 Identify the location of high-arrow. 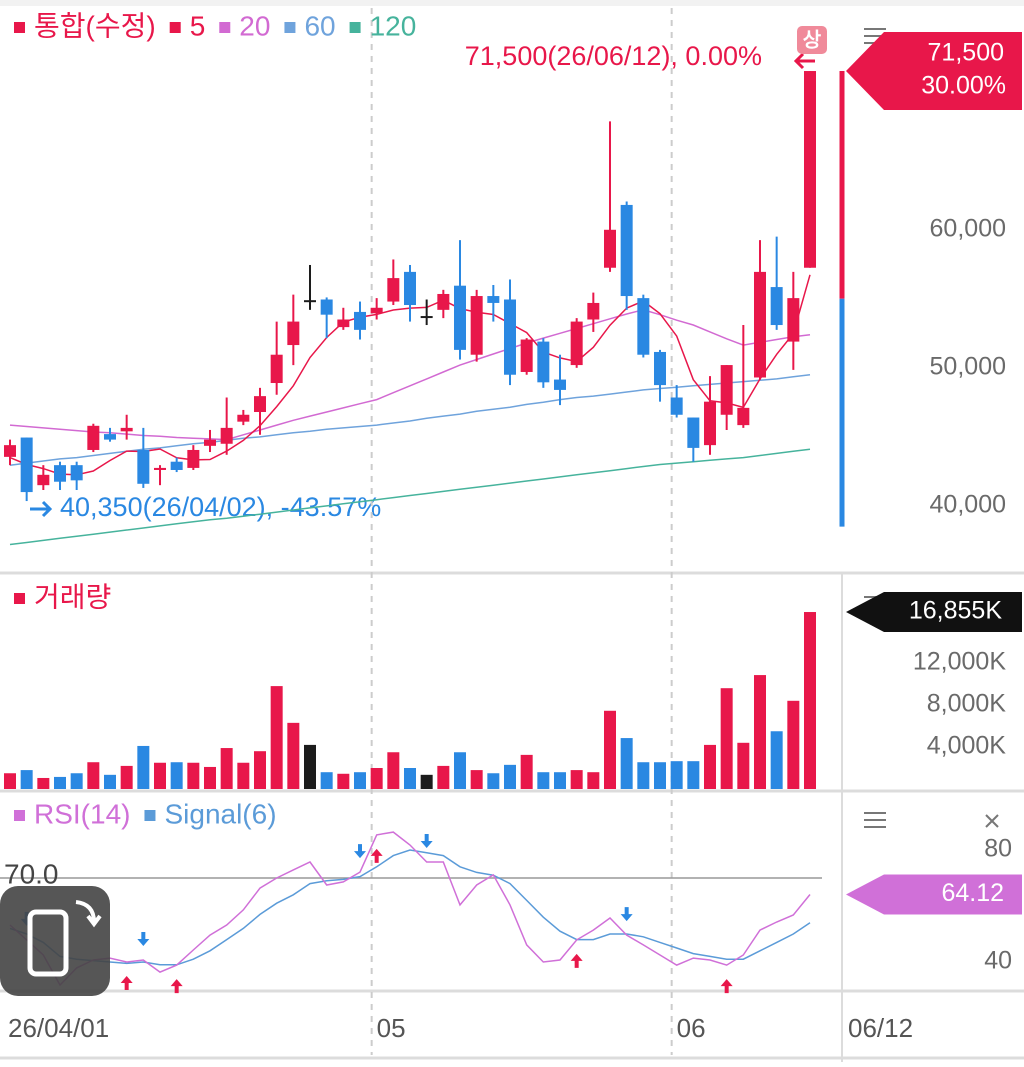
(804, 61).